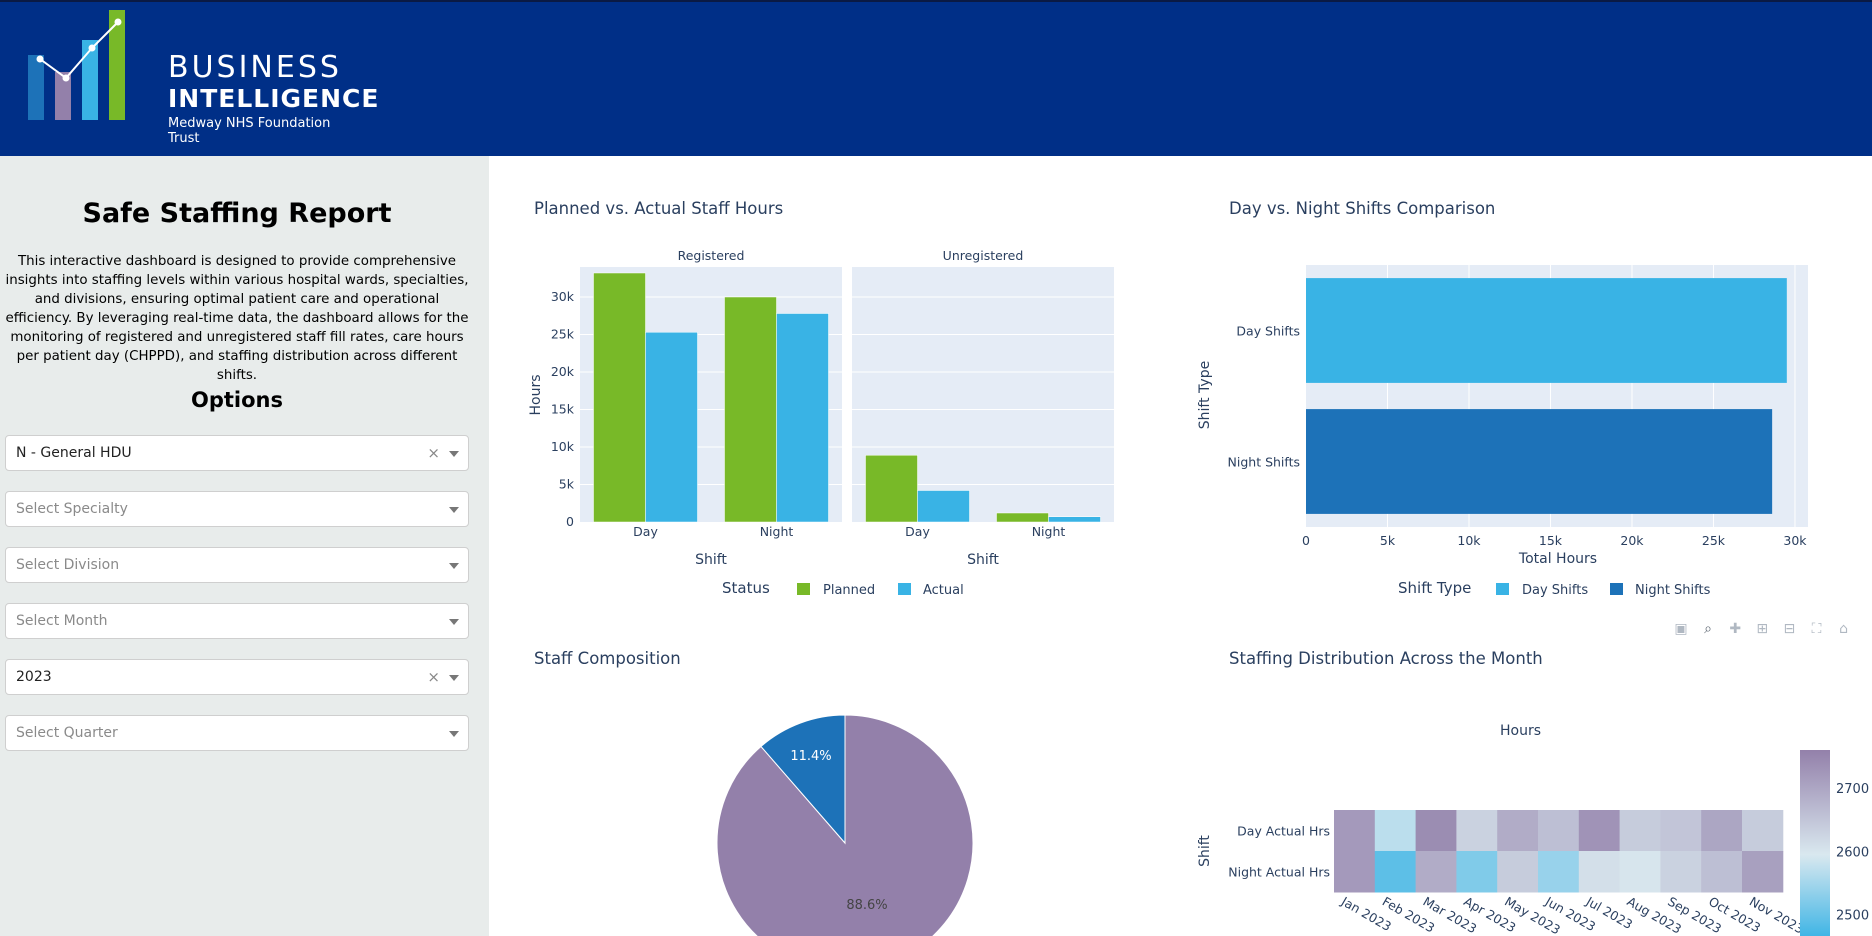  I want to click on c2-xlabel: Total Hours, so click(1557, 559).